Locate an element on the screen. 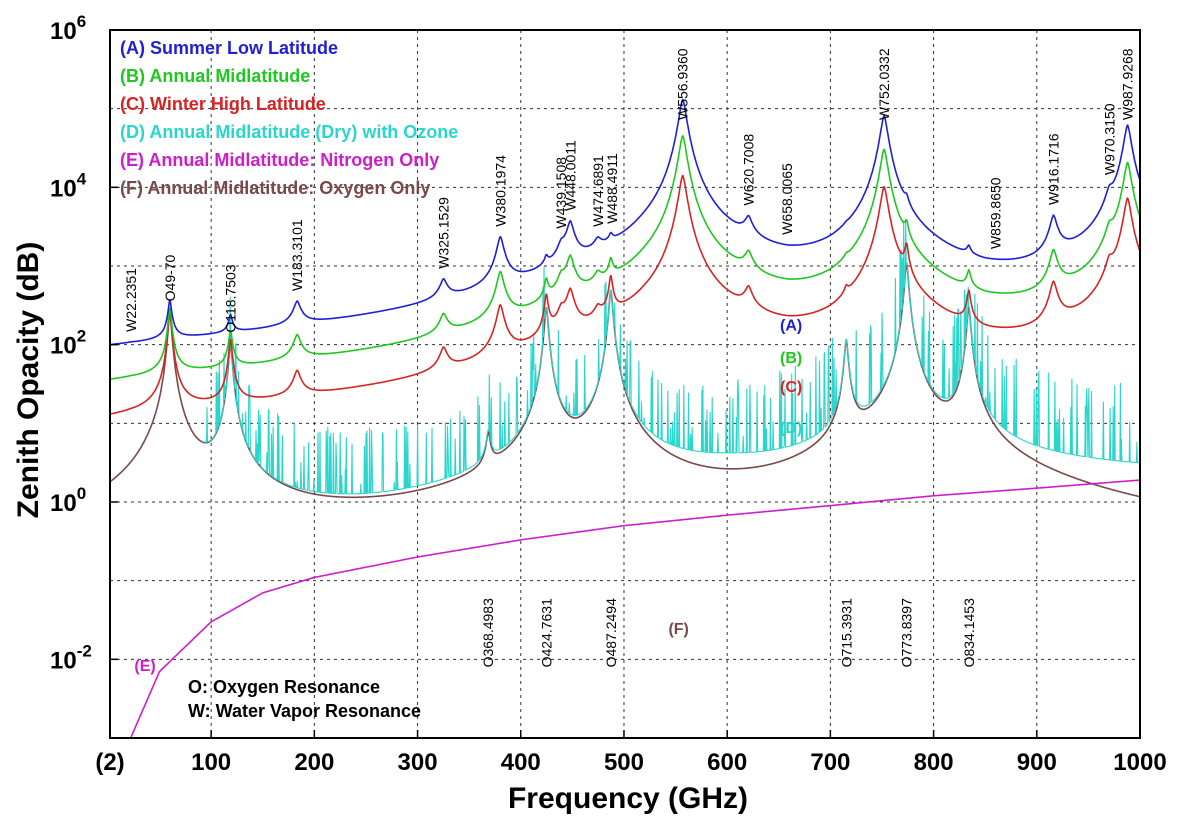 This screenshot has width=1177, height=817. resonance-label-water: W448.0011 is located at coordinates (570, 175).